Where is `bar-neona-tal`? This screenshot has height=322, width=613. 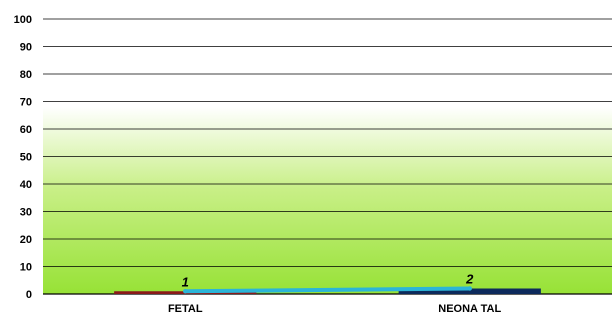
bar-neona-tal is located at coordinates (469, 291).